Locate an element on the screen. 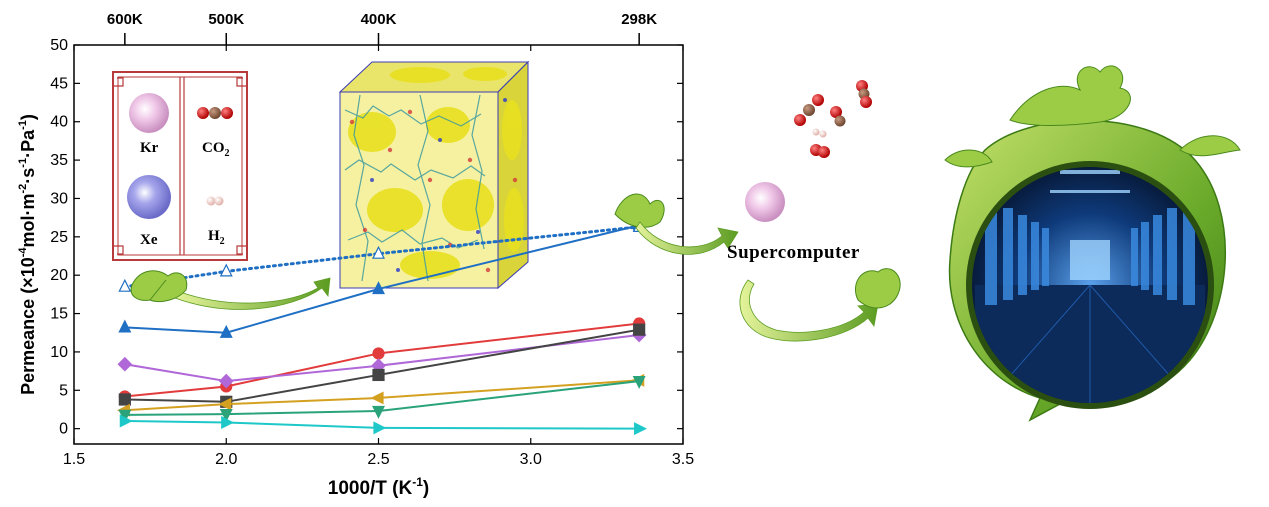  leaf-arrow-left is located at coordinates (230, 290).